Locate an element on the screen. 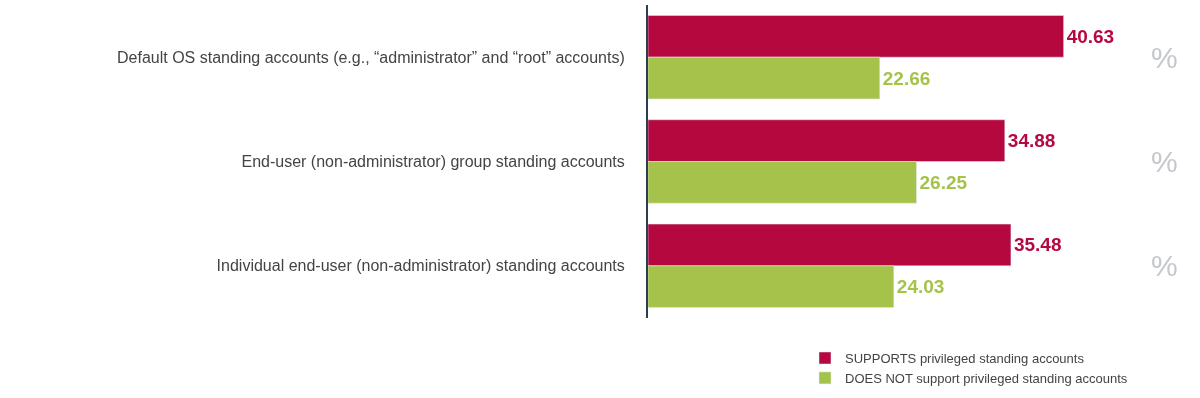 The height and width of the screenshot is (398, 1200). legend-label: SUPPORTS privileged standing accounts is located at coordinates (965, 359).